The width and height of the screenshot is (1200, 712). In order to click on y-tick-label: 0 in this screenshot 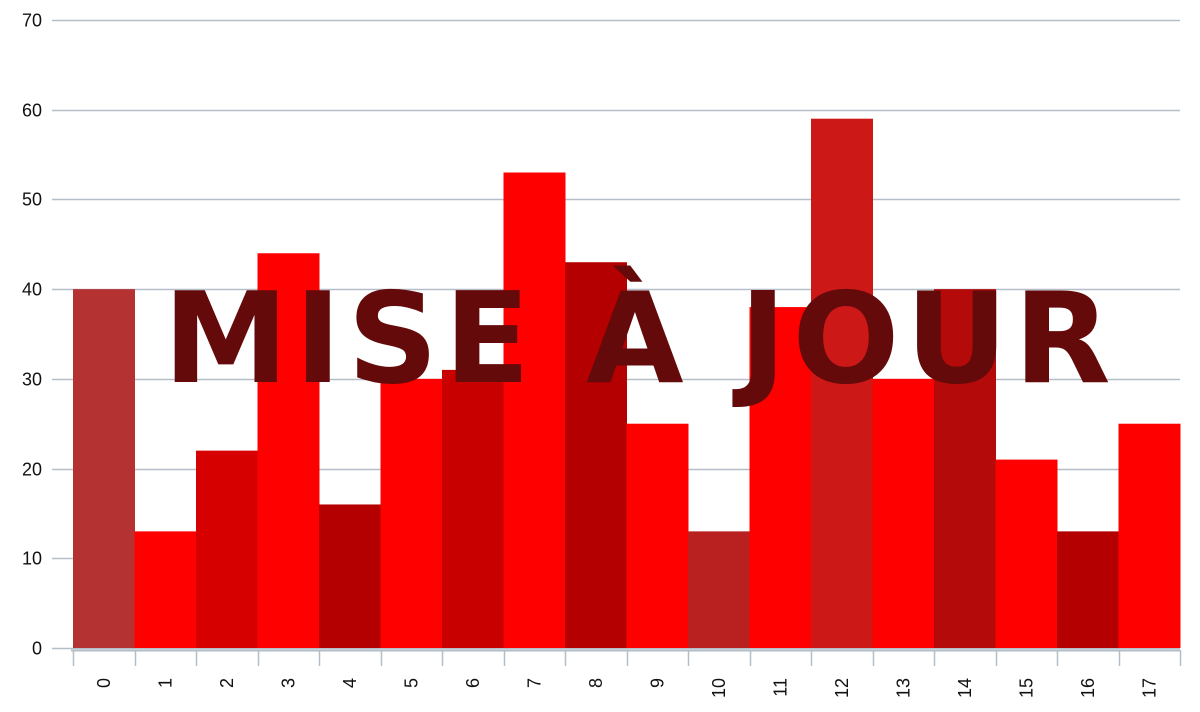, I will do `click(37, 649)`.